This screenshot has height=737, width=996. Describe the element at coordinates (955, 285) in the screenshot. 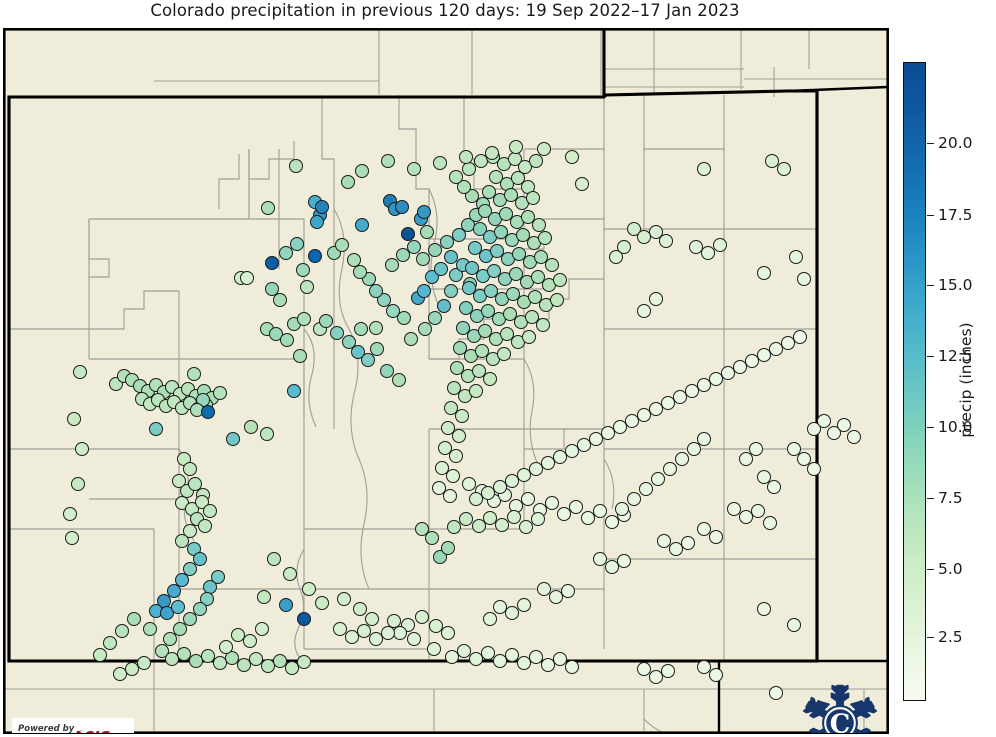

I see `colorbar-tick-label: 15.0` at that location.